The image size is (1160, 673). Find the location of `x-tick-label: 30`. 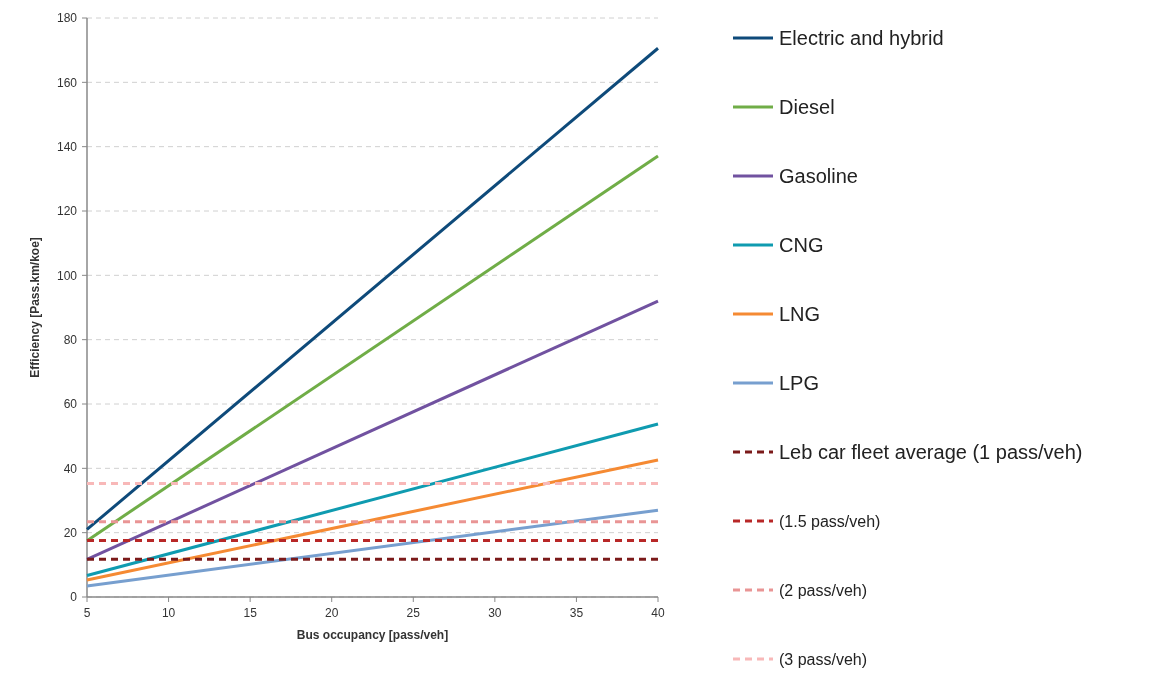

x-tick-label: 30 is located at coordinates (495, 613).